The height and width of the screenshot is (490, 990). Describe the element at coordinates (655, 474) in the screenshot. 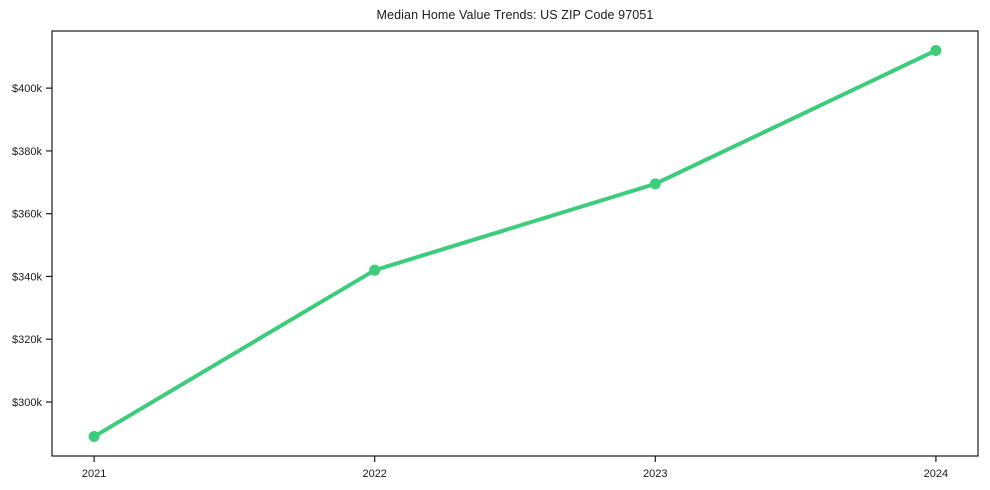

I see `x-tick-label: 2023` at that location.